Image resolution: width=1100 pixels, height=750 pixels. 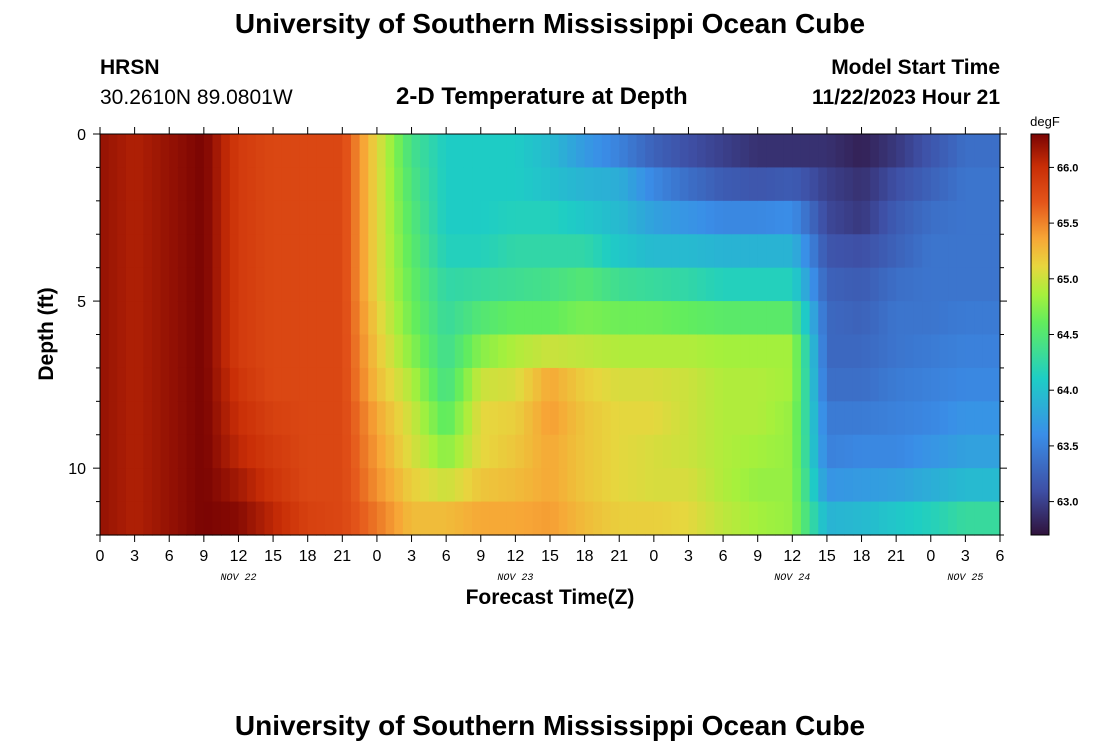 I want to click on x-tick-label: 21, so click(x=896, y=556).